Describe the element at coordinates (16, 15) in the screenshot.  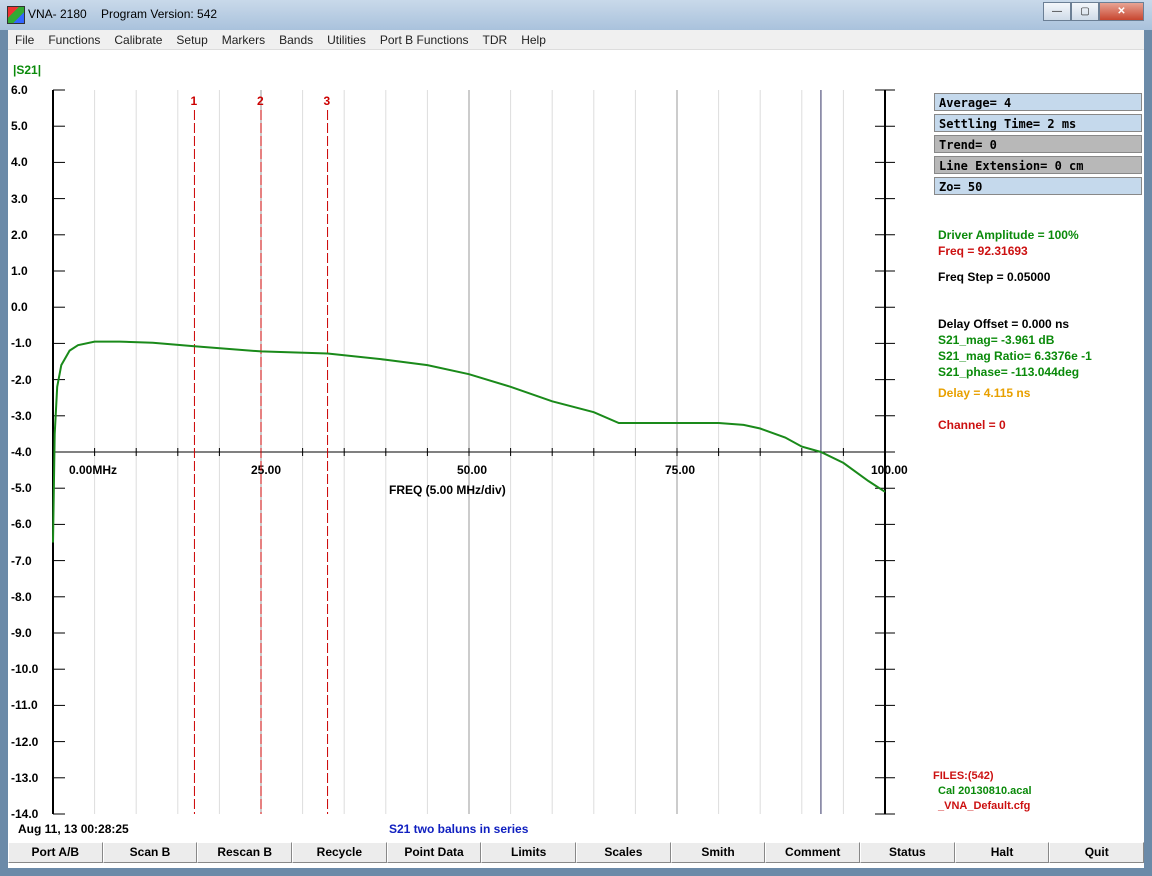
I see `app-icon` at that location.